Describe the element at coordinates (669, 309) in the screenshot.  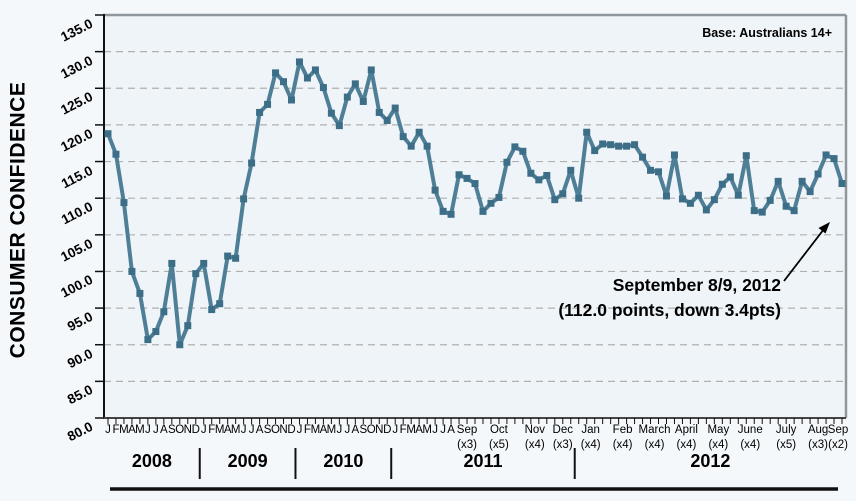
I see `annotation-line2: (112.0 points, down 3.4pts)` at that location.